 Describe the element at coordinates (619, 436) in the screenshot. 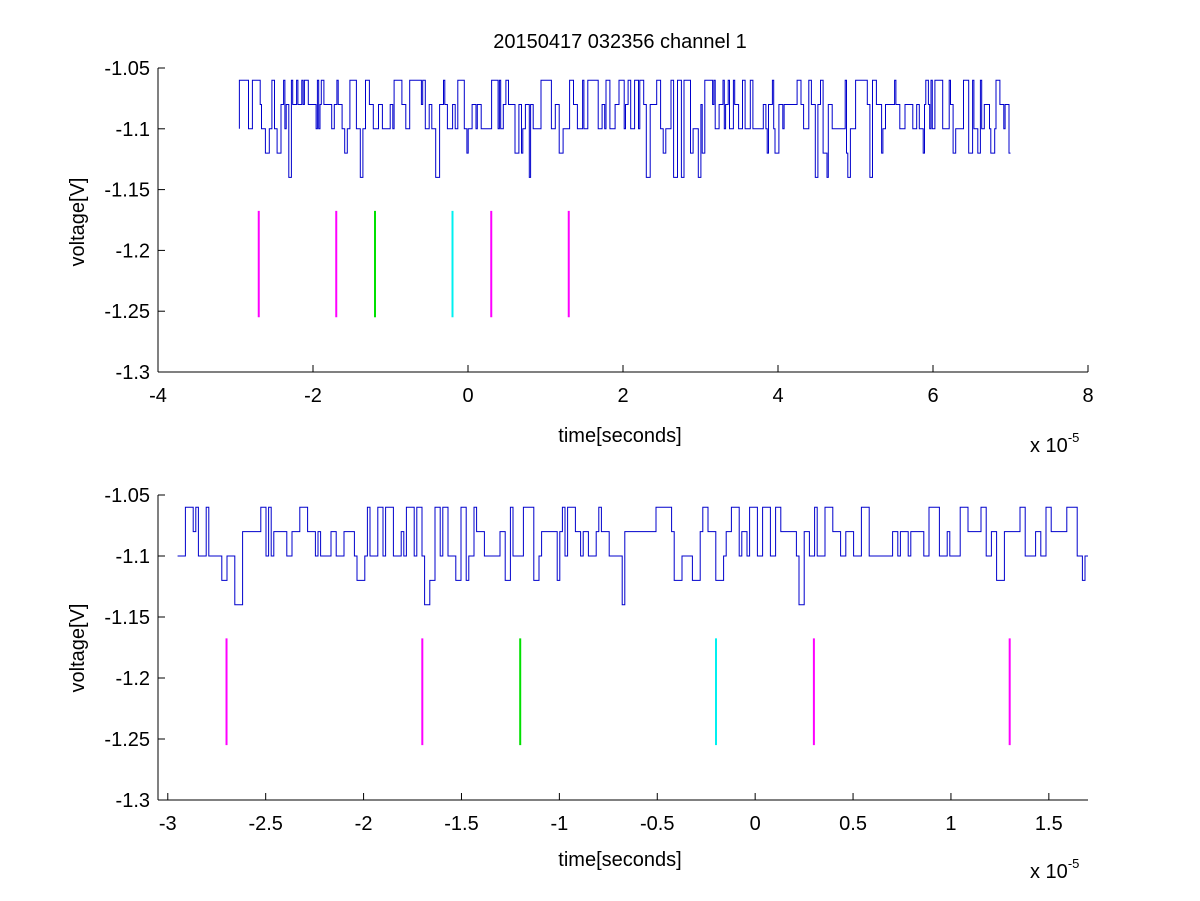

I see `top-x-axis-label: time[seconds]` at that location.